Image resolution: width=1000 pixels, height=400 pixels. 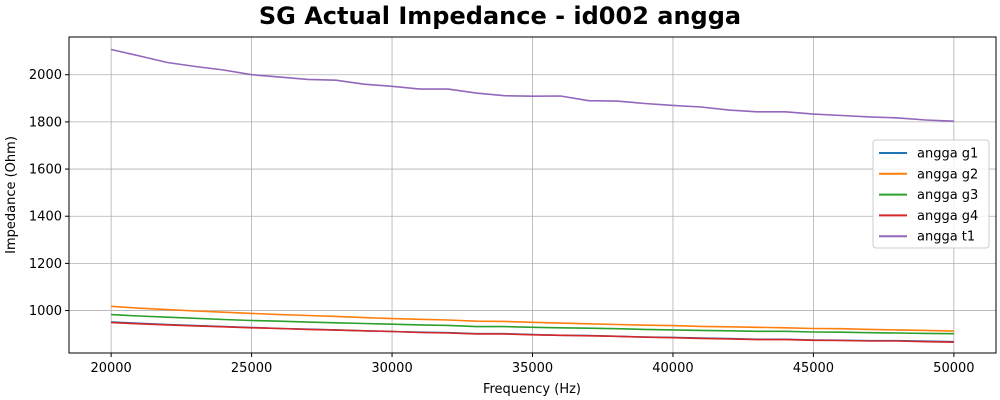 I want to click on x-tick-label: 35000, so click(x=532, y=368).